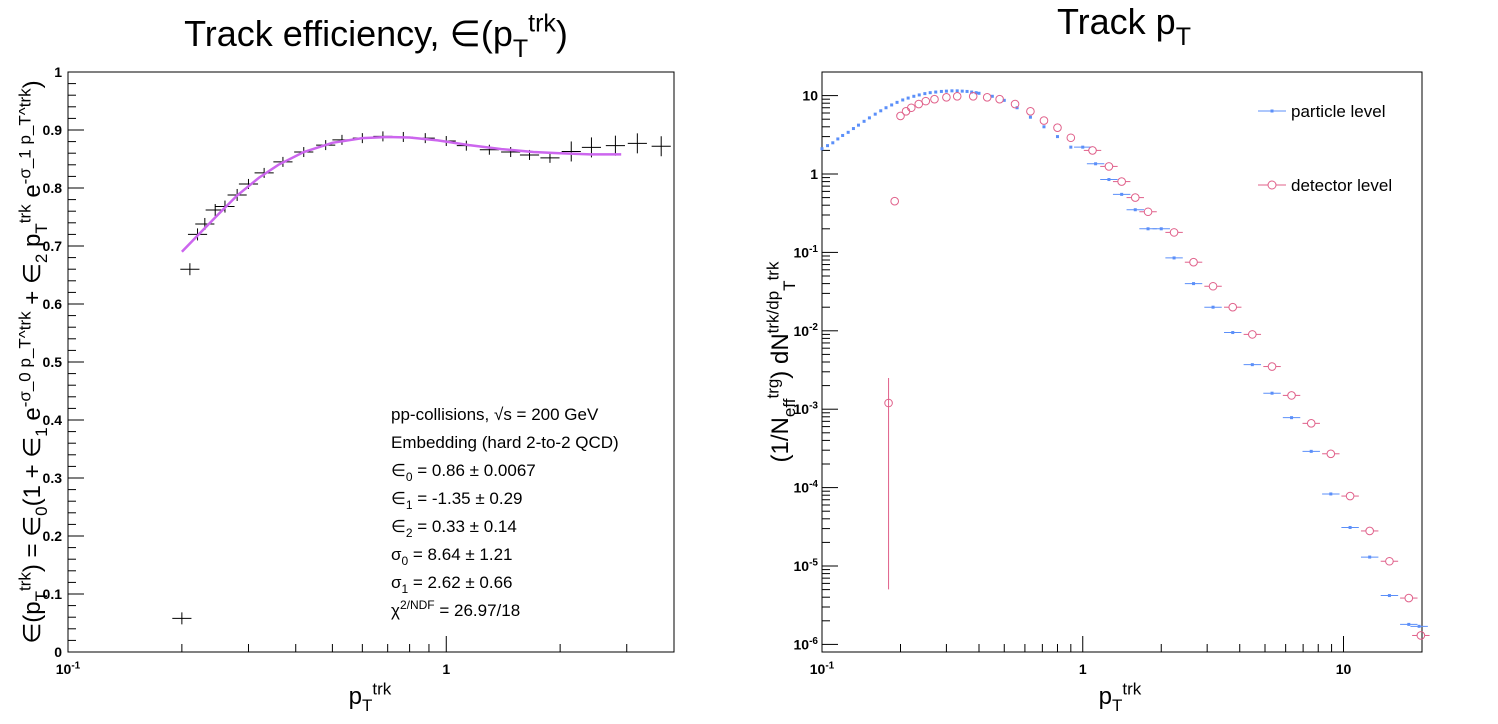 This screenshot has height=724, width=1498. What do you see at coordinates (822, 668) in the screenshot?
I see `x-tick-label: 10-1` at bounding box center [822, 668].